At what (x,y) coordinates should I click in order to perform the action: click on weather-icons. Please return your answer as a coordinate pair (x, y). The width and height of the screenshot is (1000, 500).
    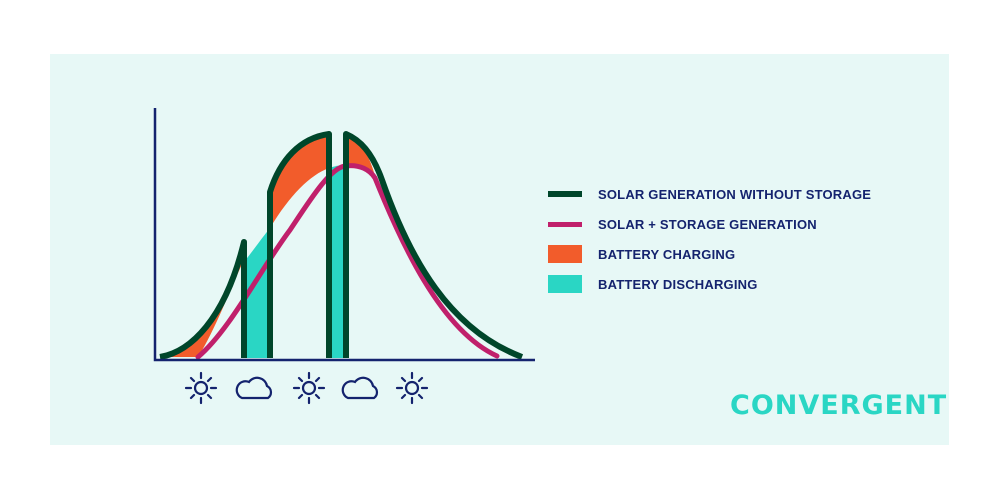
    Looking at the image, I should click on (306, 388).